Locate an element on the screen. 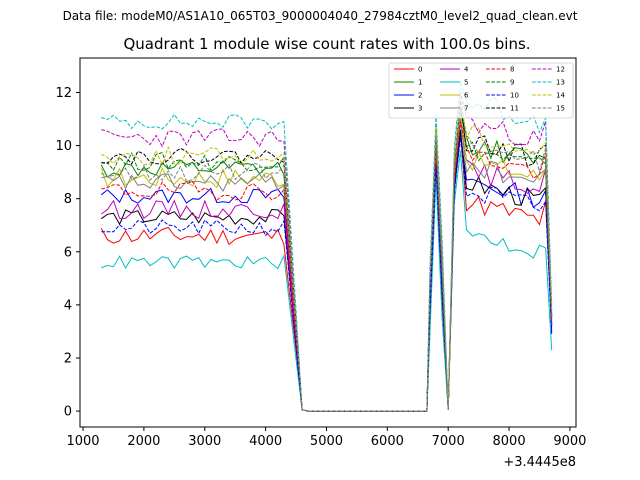 The width and height of the screenshot is (640, 480). x-axis-ticks: 1000 2000 3000 4000 5000 6000 7000 8000 9000 is located at coordinates (326, 438).